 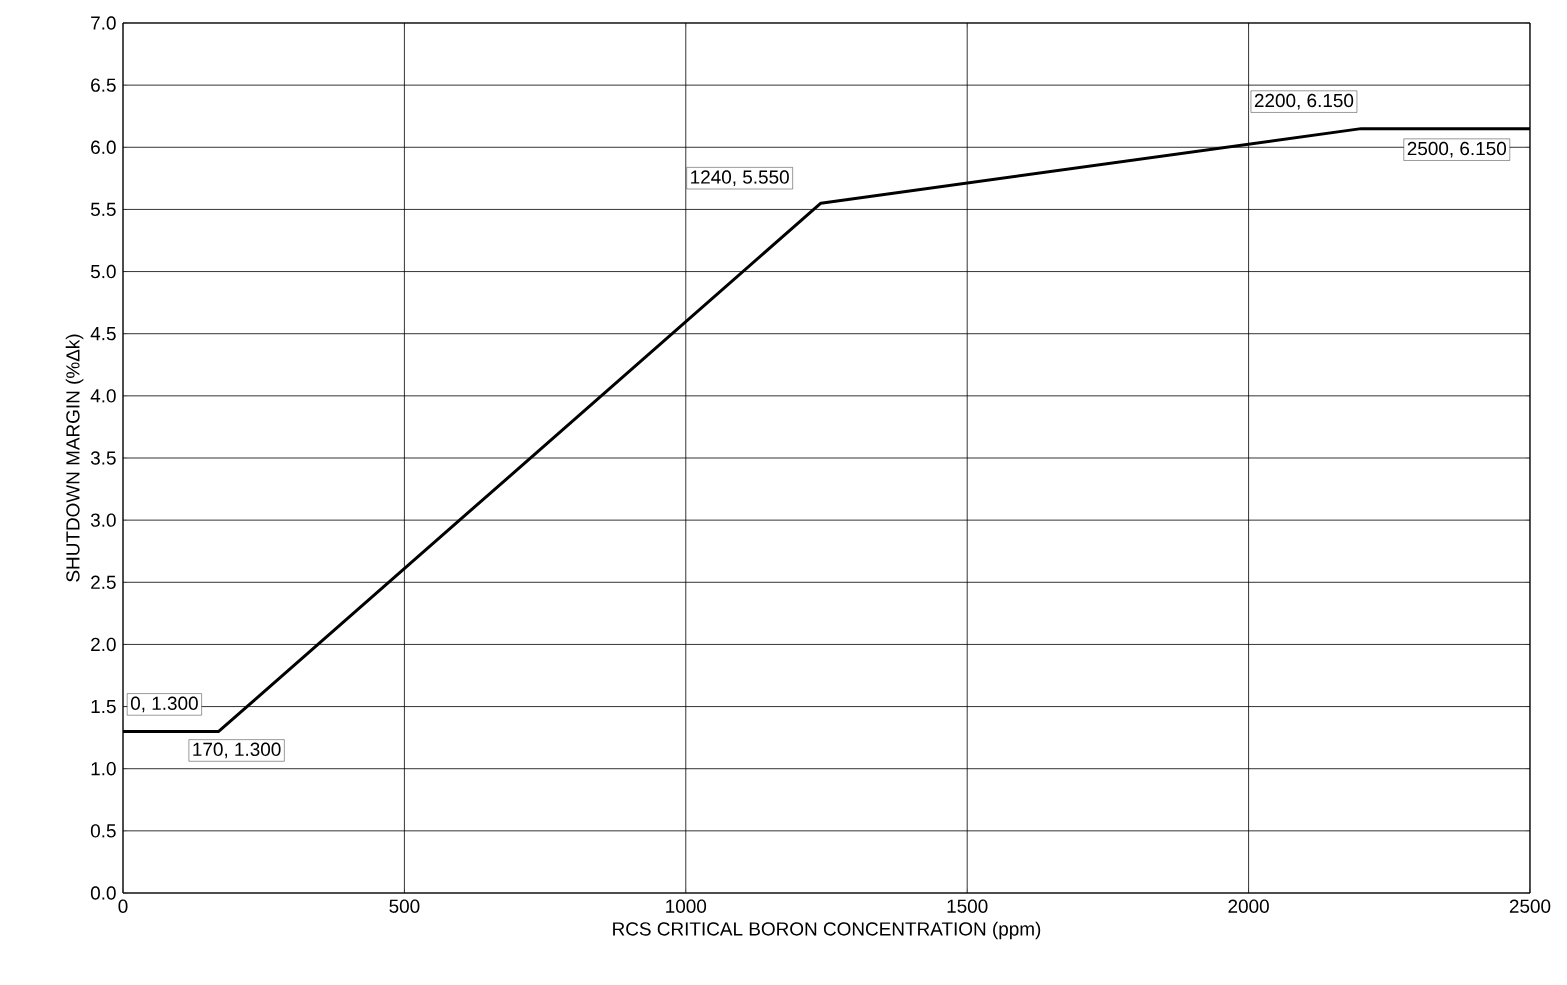 What do you see at coordinates (103, 209) in the screenshot?
I see `y-tick-label: 5.5` at bounding box center [103, 209].